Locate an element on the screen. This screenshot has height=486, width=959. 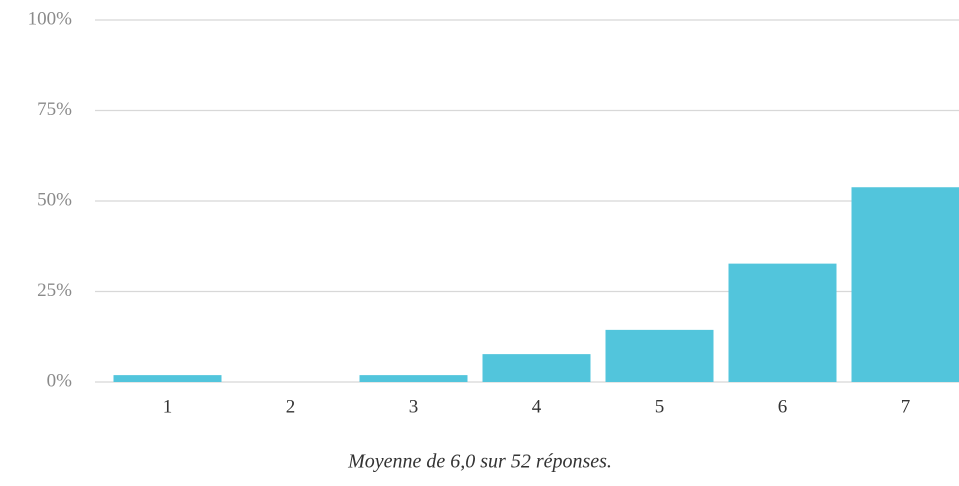
x-tick-label: 3 is located at coordinates (414, 406).